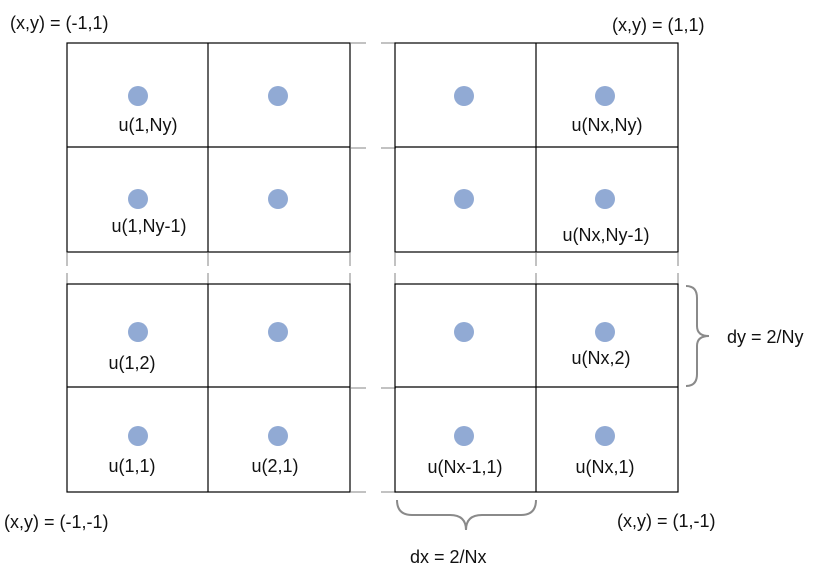 The image size is (837, 573). Describe the element at coordinates (147, 125) in the screenshot. I see `node-label: u(1,Ny)` at that location.